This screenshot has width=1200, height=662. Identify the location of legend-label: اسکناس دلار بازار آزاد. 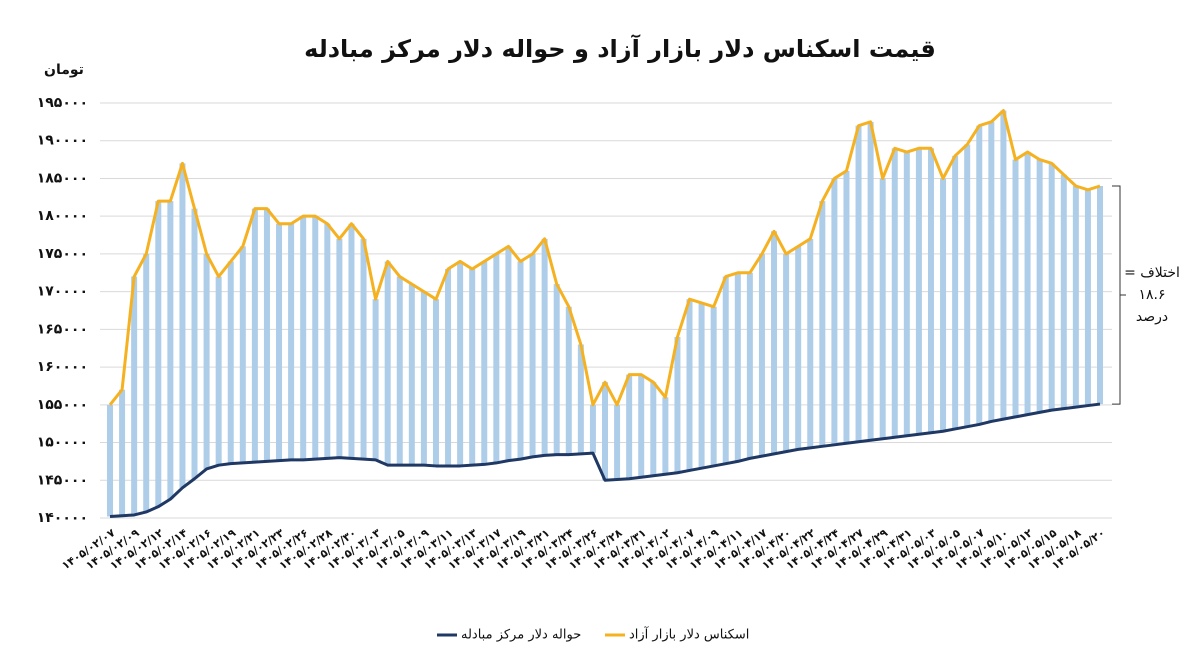
(689, 634).